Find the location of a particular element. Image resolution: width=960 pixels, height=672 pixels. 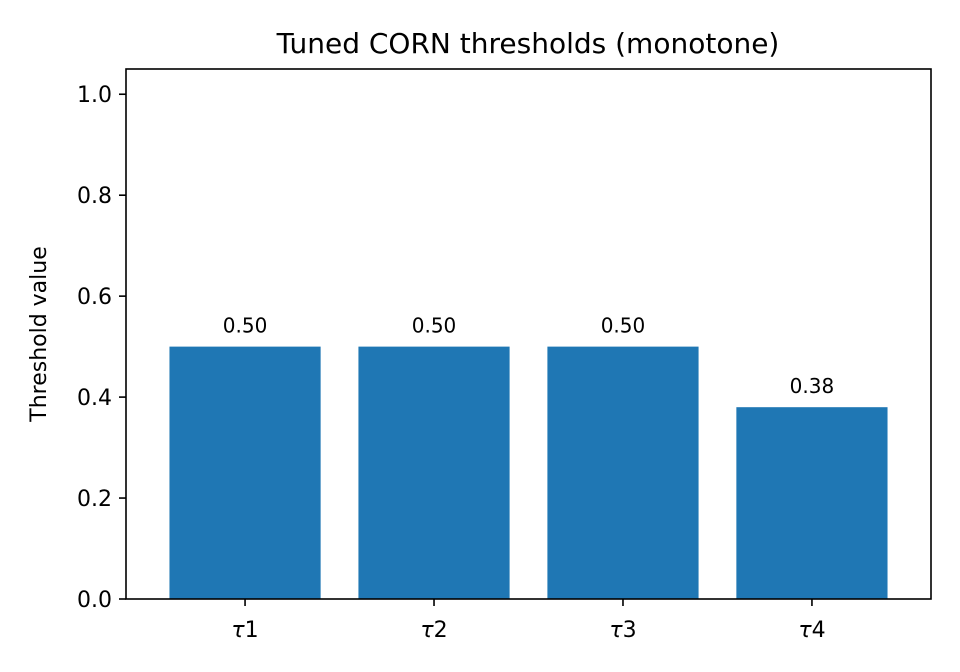

data-label-4: 0.38 is located at coordinates (812, 386).